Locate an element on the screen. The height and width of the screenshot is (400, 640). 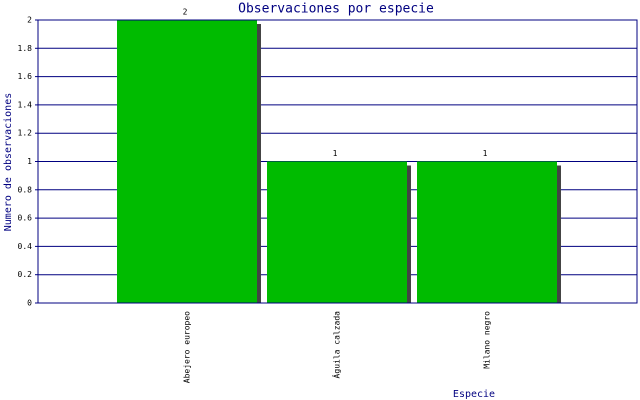
y-tick-label: 1 is located at coordinates (29, 161).